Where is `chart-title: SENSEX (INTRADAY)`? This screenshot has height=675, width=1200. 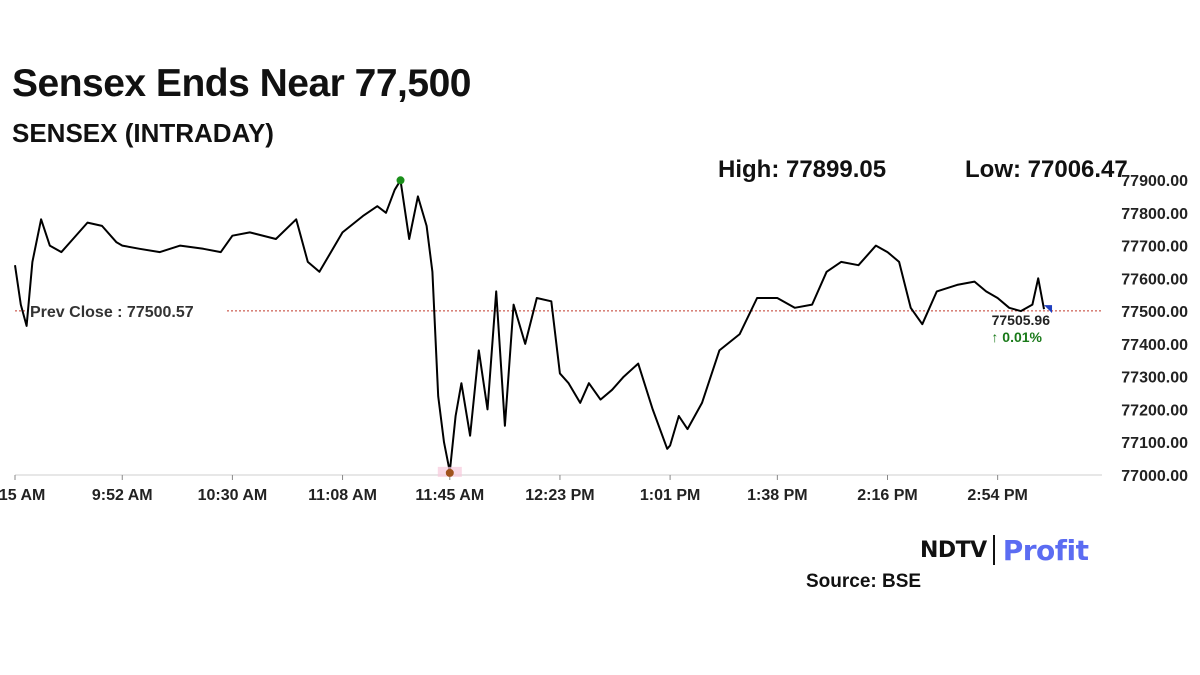
chart-title: SENSEX (INTRADAY) is located at coordinates (143, 133).